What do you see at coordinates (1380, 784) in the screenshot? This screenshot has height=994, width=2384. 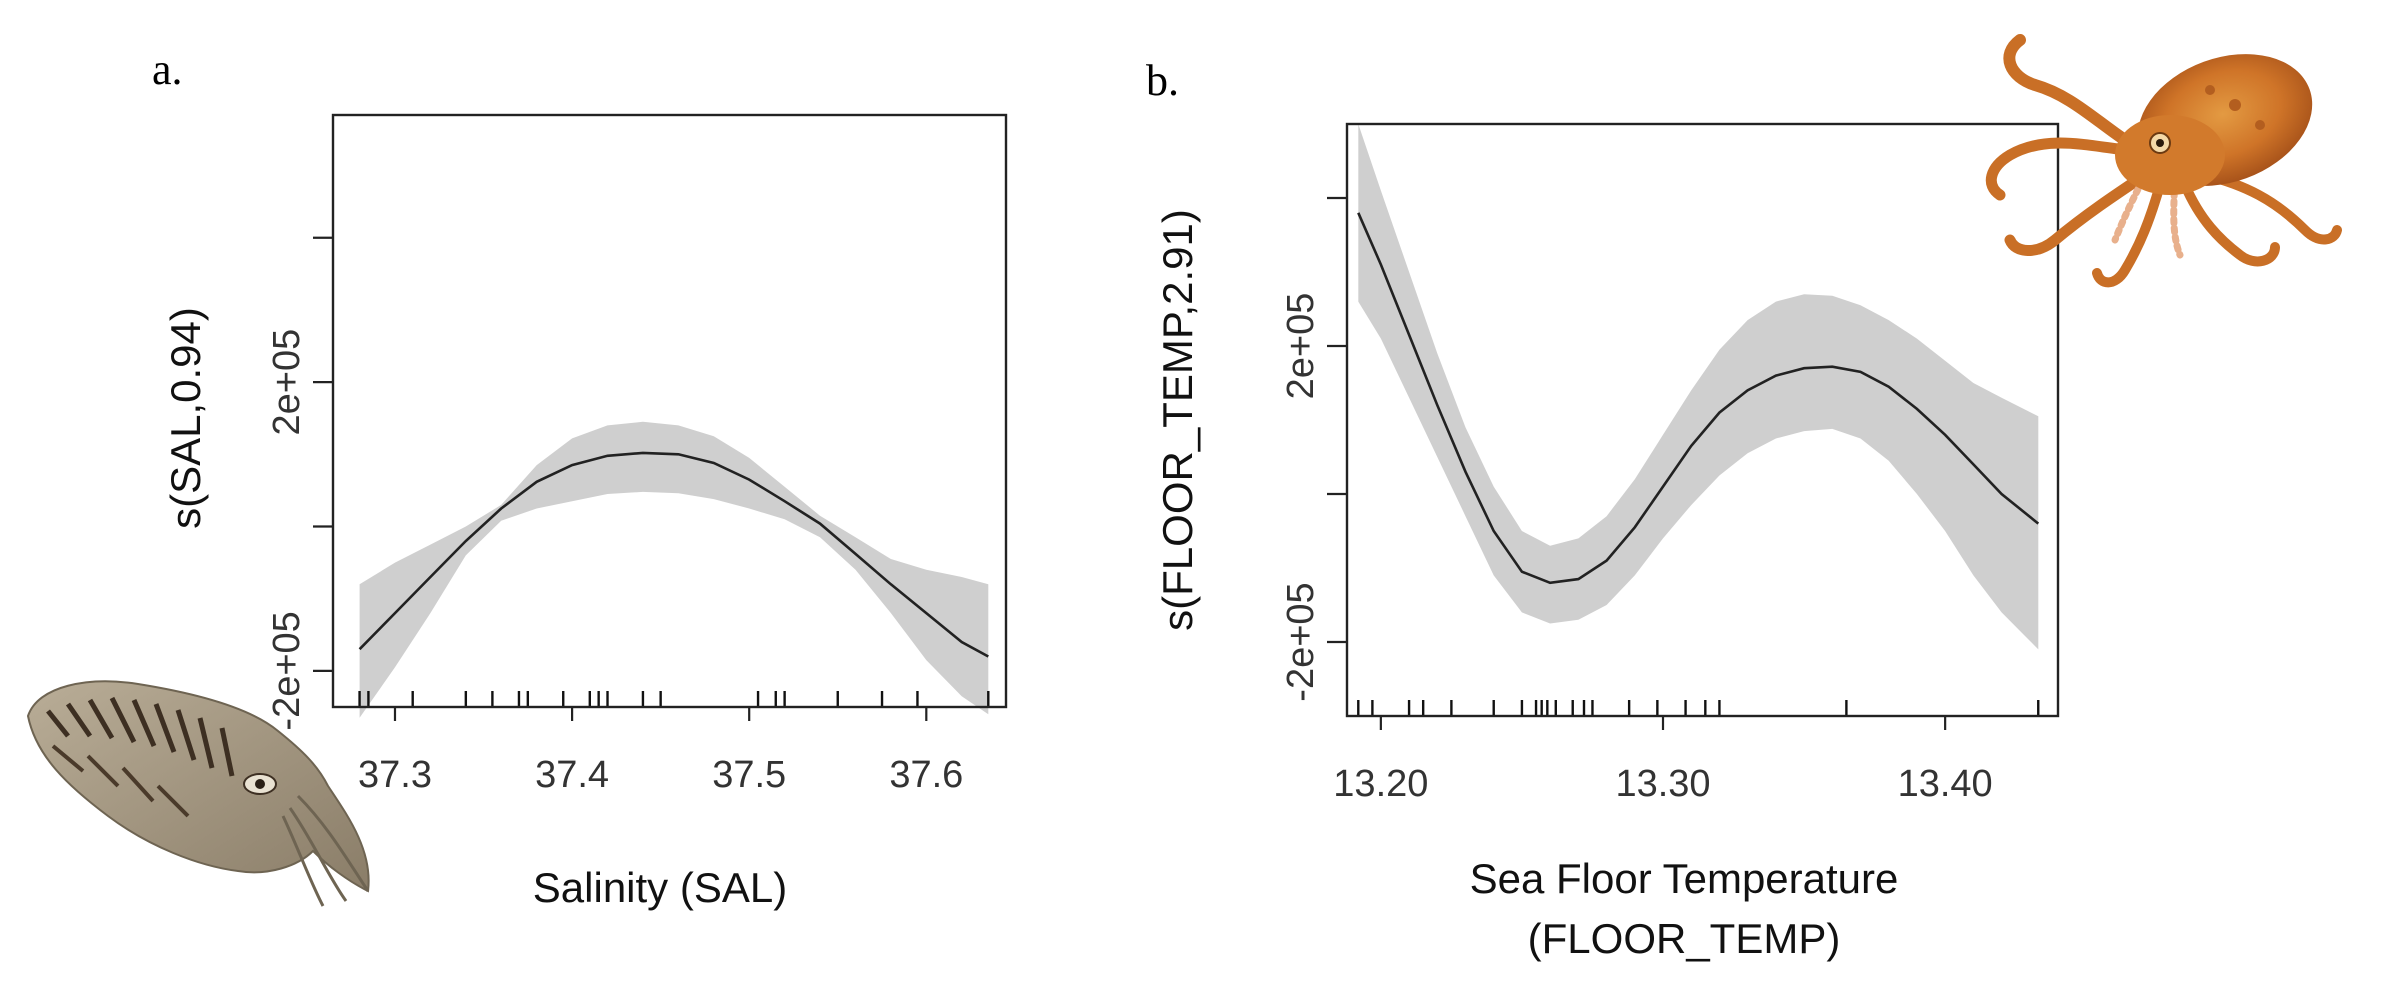 I see `x-tick-label: 13.20` at bounding box center [1380, 784].